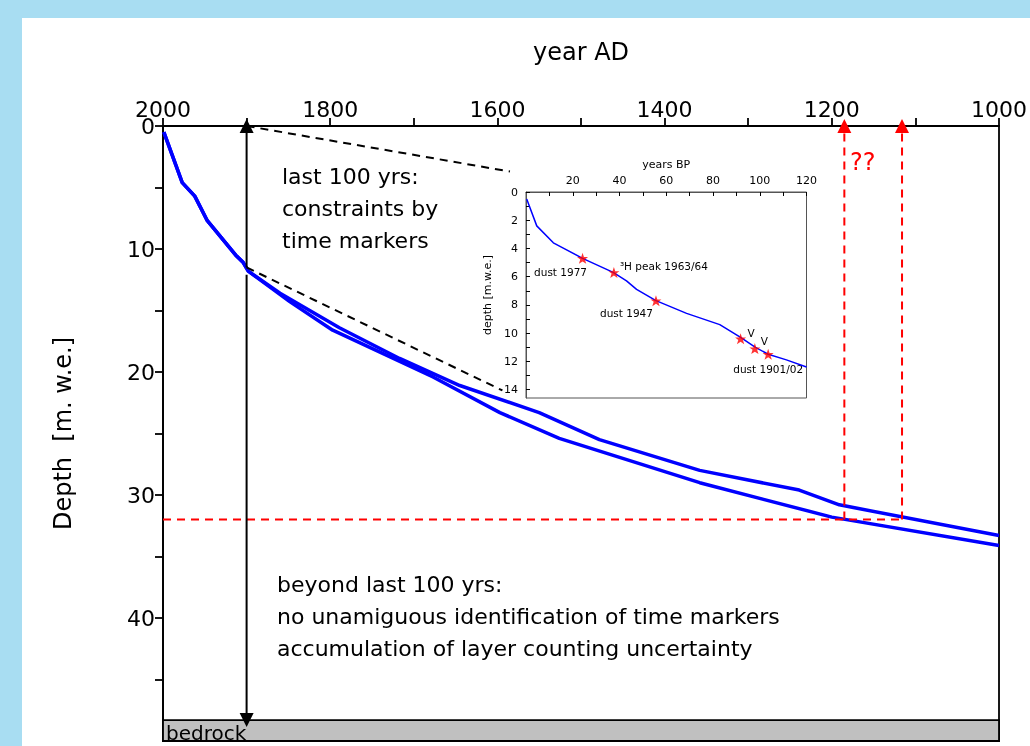 Image resolution: width=1030 pixels, height=746 pixels. What do you see at coordinates (863, 162) in the screenshot?
I see `annotation: ??` at bounding box center [863, 162].